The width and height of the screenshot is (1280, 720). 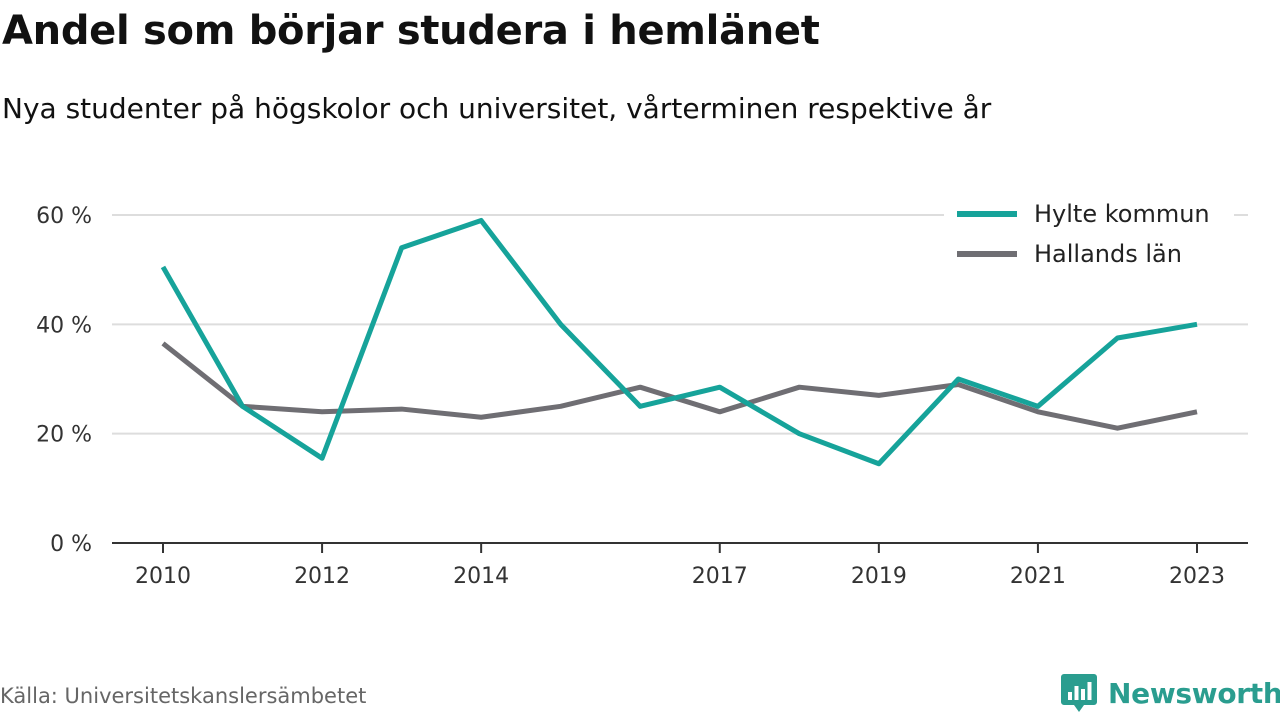 I want to click on y-tick-label: 60 %, so click(x=64, y=216).